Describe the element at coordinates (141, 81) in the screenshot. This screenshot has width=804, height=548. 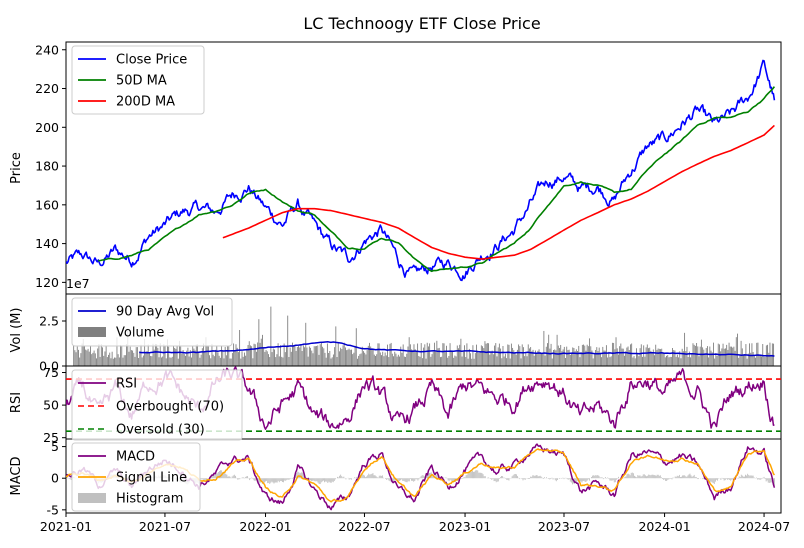
I see `legend-label: 50D MA` at that location.